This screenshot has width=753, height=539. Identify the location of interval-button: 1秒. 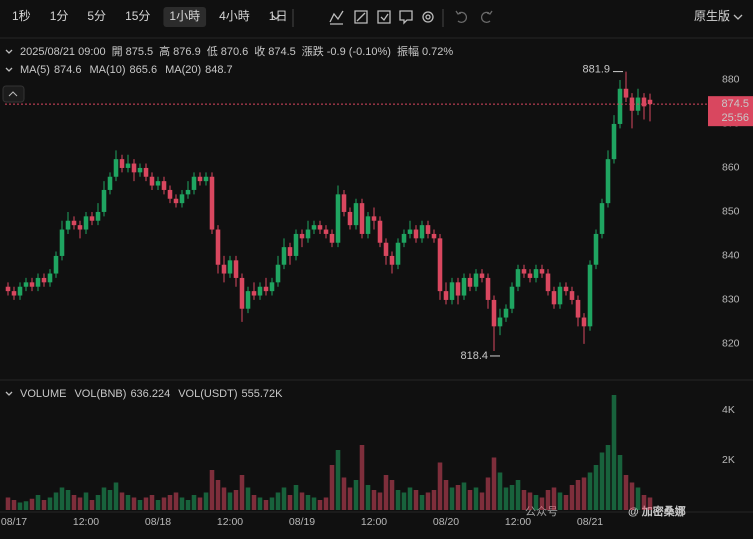
(21, 16).